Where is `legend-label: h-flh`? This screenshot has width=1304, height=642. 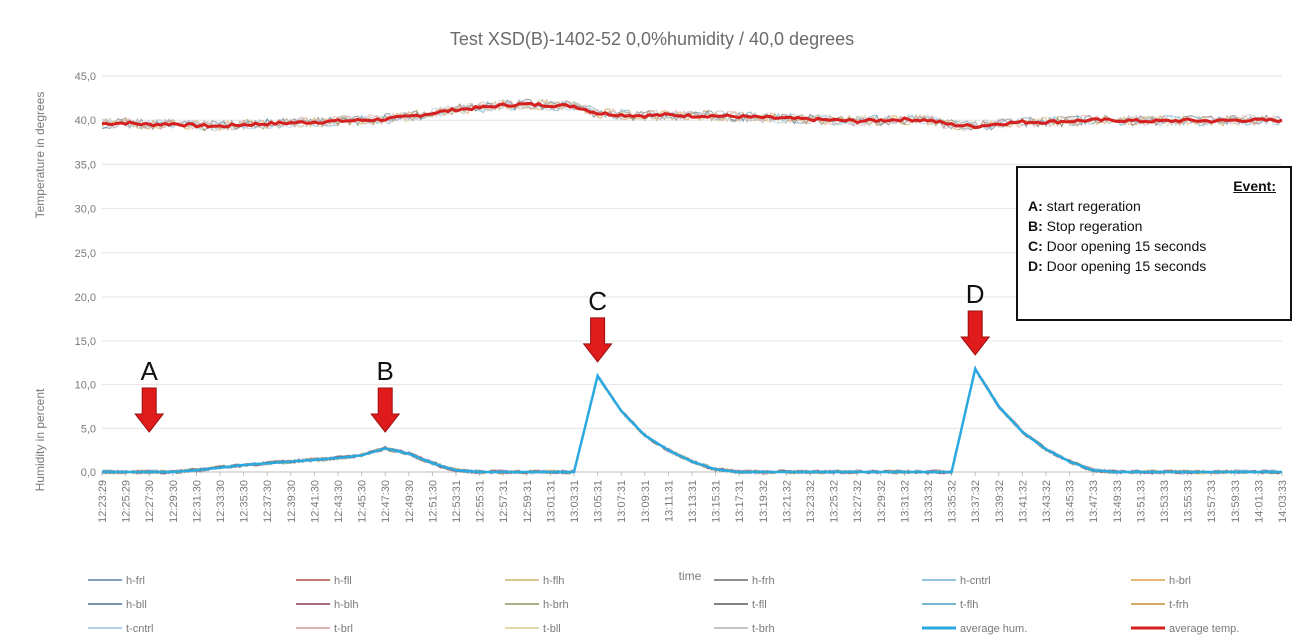
legend-label: h-flh is located at coordinates (553, 581).